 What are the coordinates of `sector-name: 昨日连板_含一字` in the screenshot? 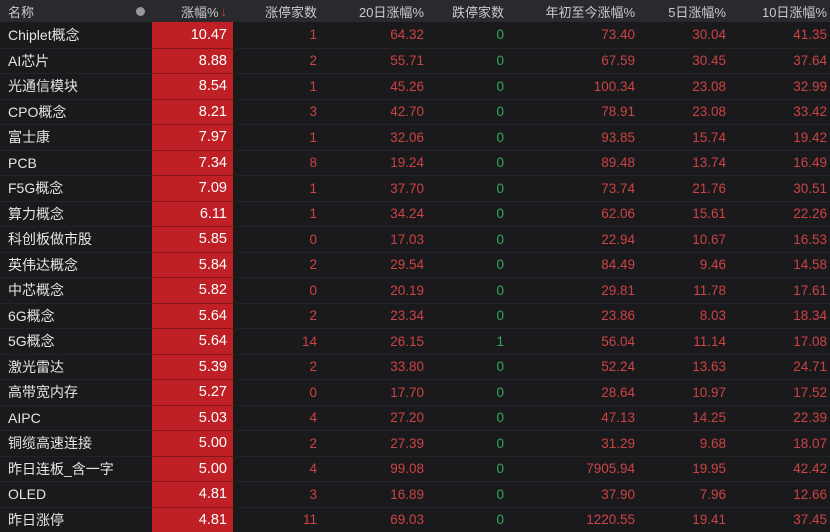 It's located at (76, 468).